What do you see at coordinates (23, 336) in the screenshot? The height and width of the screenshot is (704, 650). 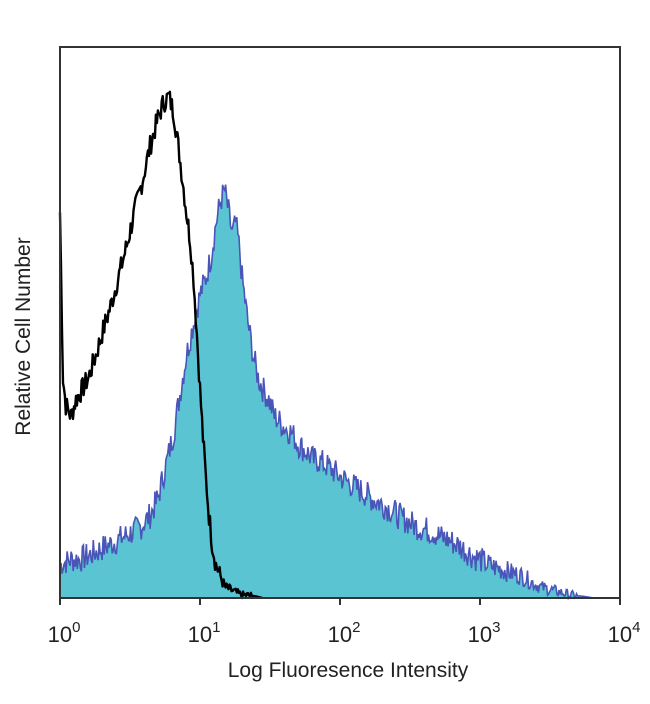 I see `y-axis-title: Relative Cell Number` at bounding box center [23, 336].